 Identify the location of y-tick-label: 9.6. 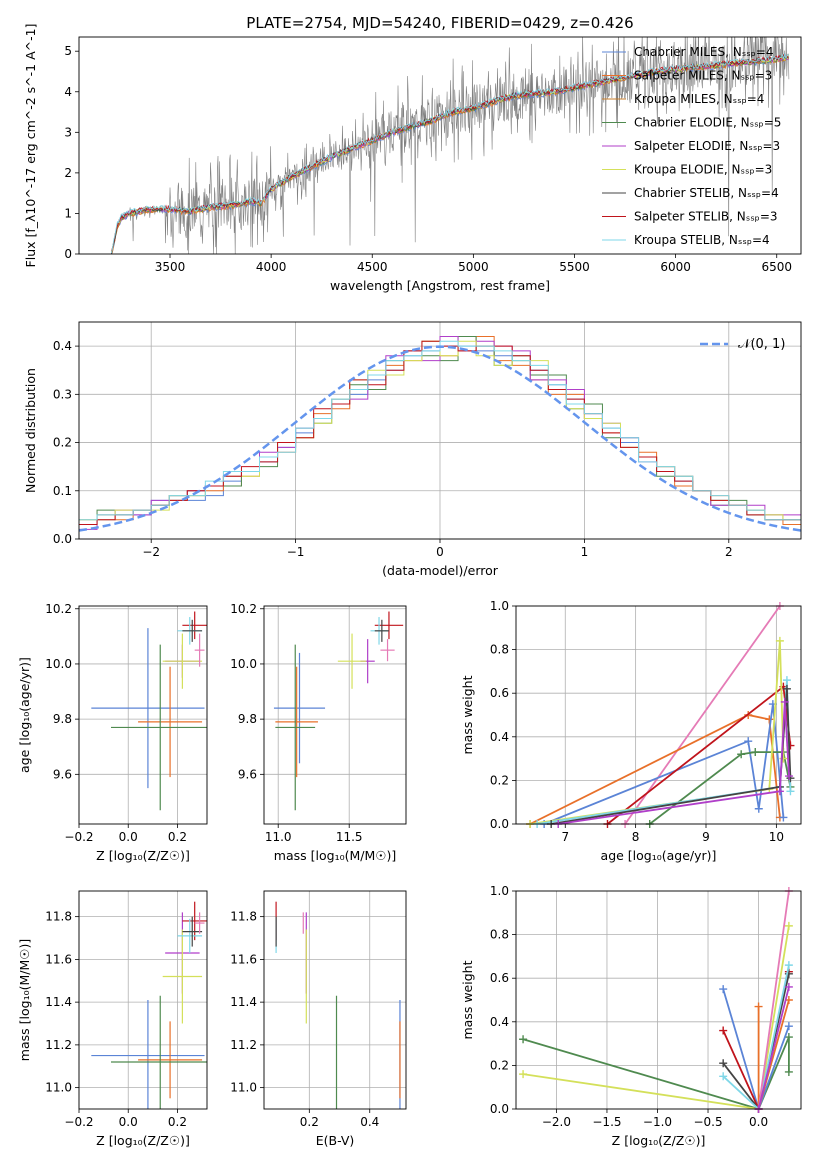
(62, 774).